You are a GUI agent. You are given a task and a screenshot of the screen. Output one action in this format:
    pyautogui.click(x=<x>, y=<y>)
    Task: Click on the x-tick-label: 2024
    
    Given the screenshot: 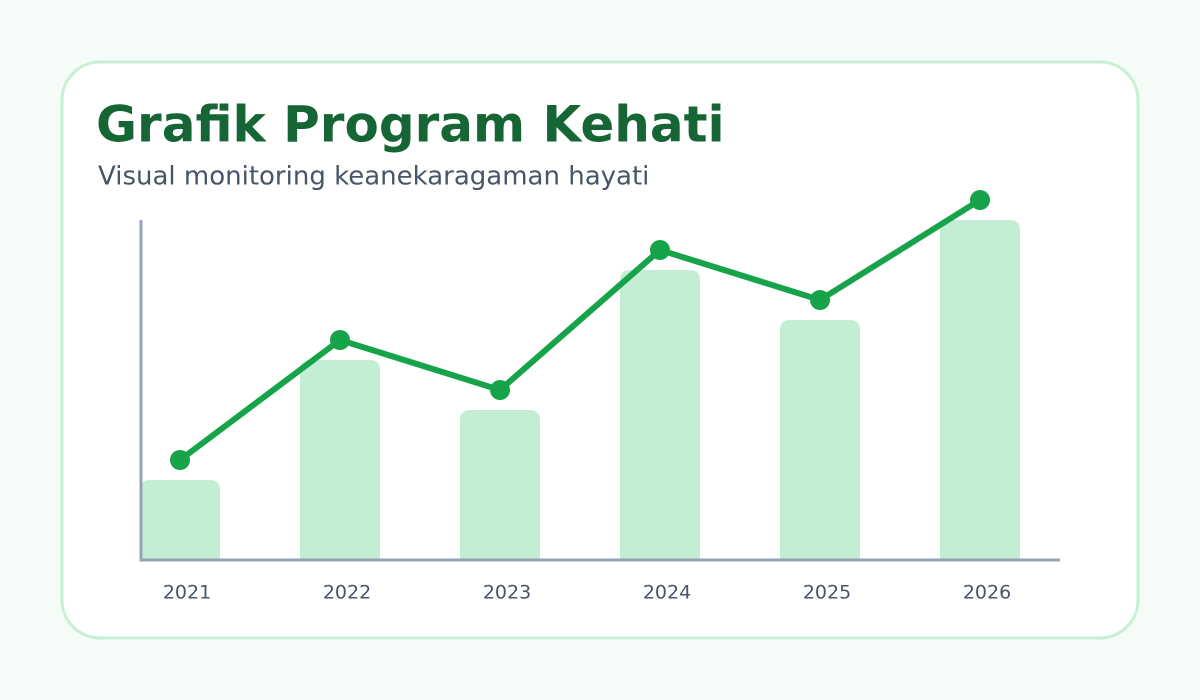 What is the action you would take?
    pyautogui.click(x=667, y=593)
    